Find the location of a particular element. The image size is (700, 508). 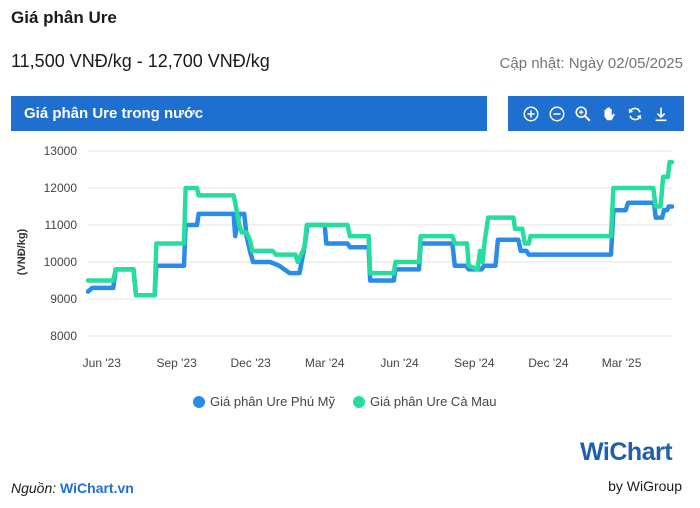

page-title: Giá phân Ure is located at coordinates (64, 17).